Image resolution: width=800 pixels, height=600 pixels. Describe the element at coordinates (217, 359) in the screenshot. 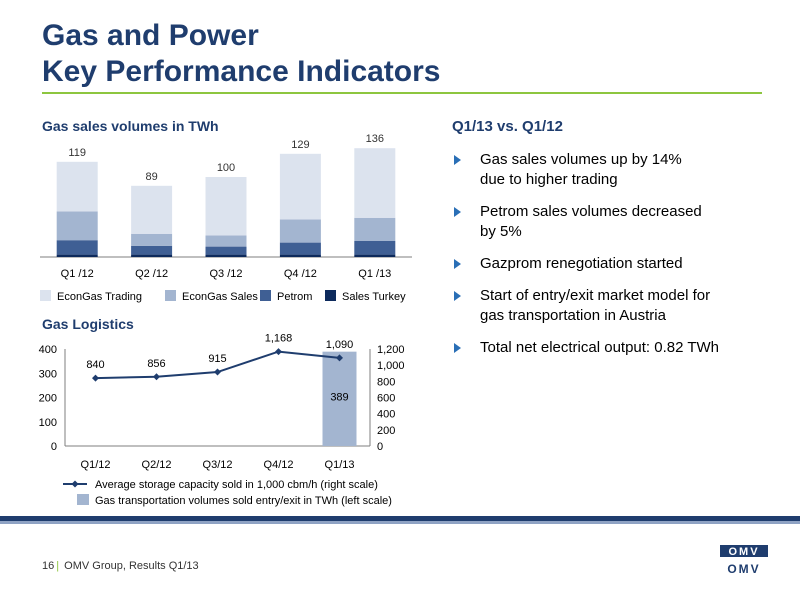

I see `storage-capacity-label: 915` at that location.